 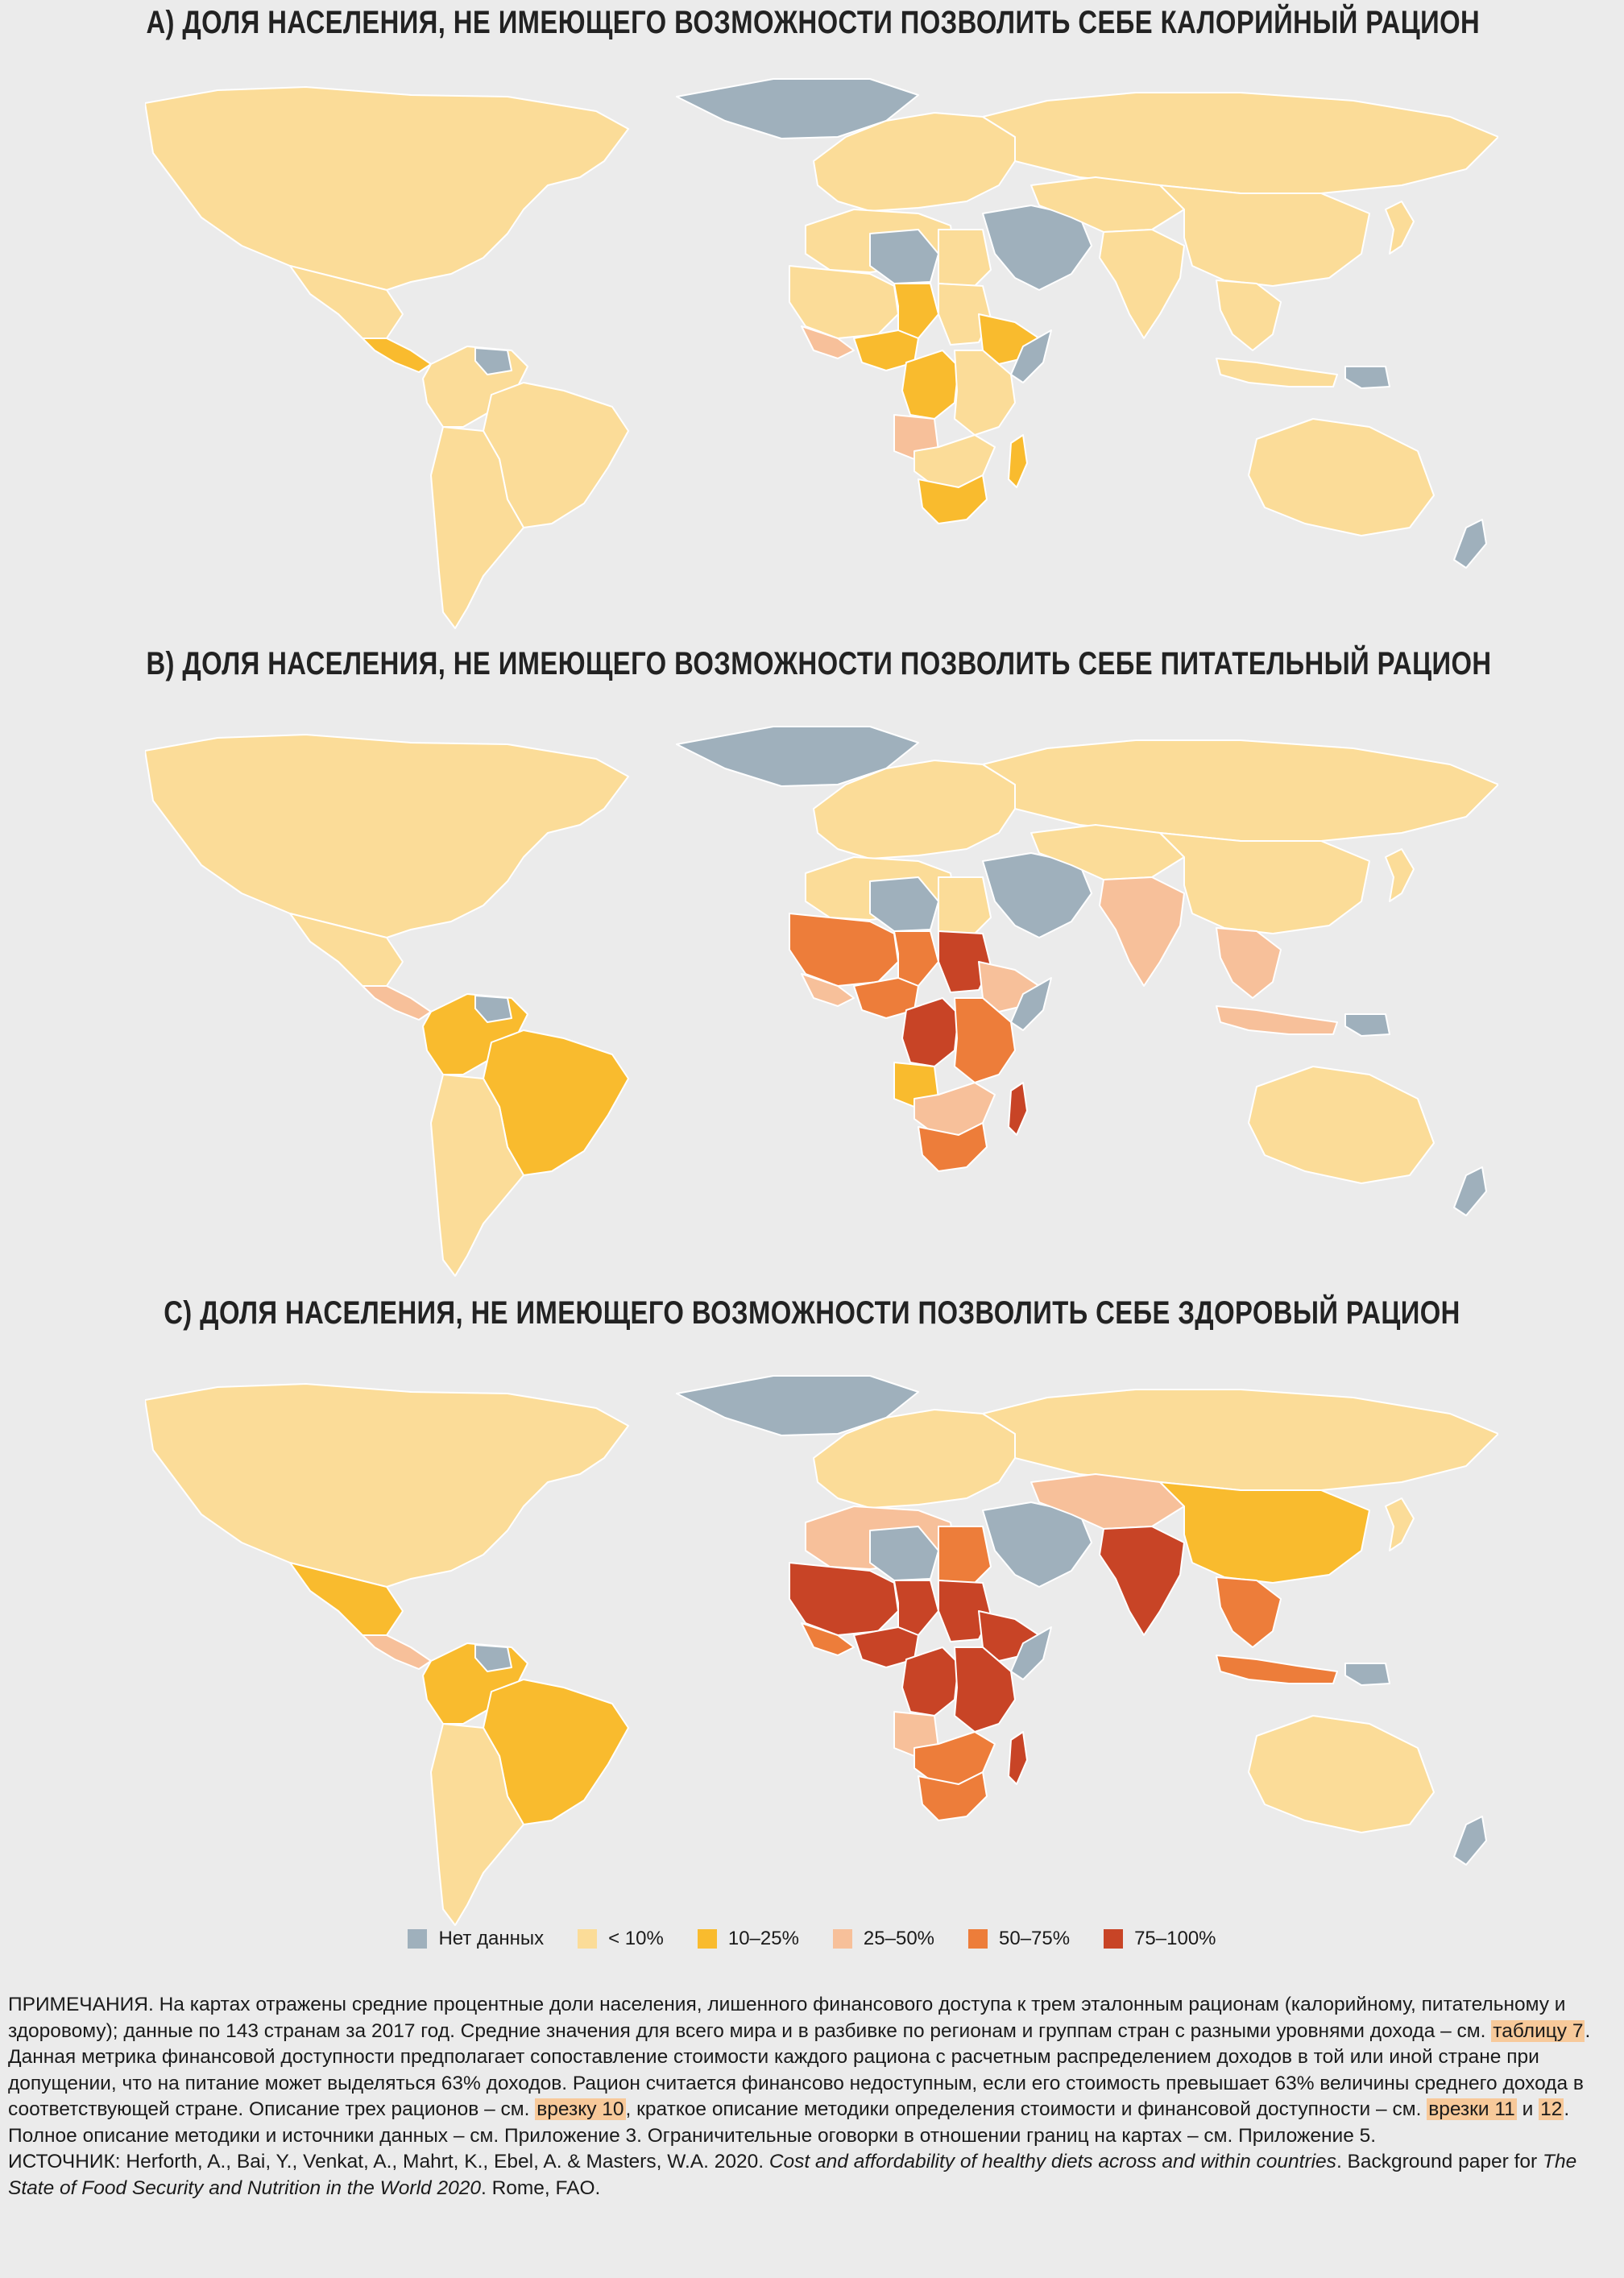 I want to click on legend-item-lt10: < 10%, so click(x=621, y=1939).